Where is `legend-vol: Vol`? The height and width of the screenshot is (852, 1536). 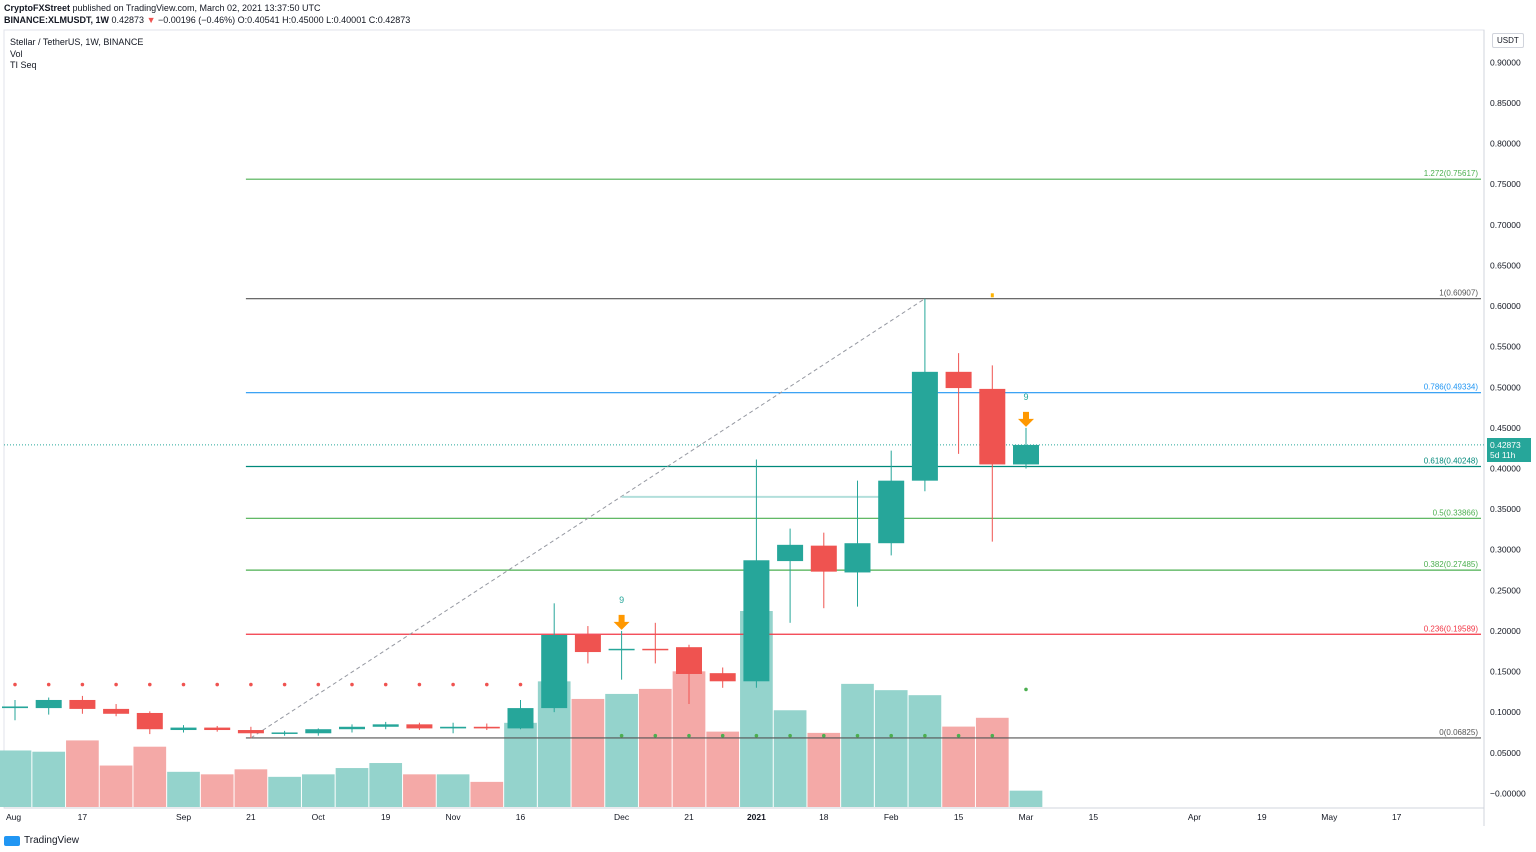
legend-vol: Vol is located at coordinates (16, 54).